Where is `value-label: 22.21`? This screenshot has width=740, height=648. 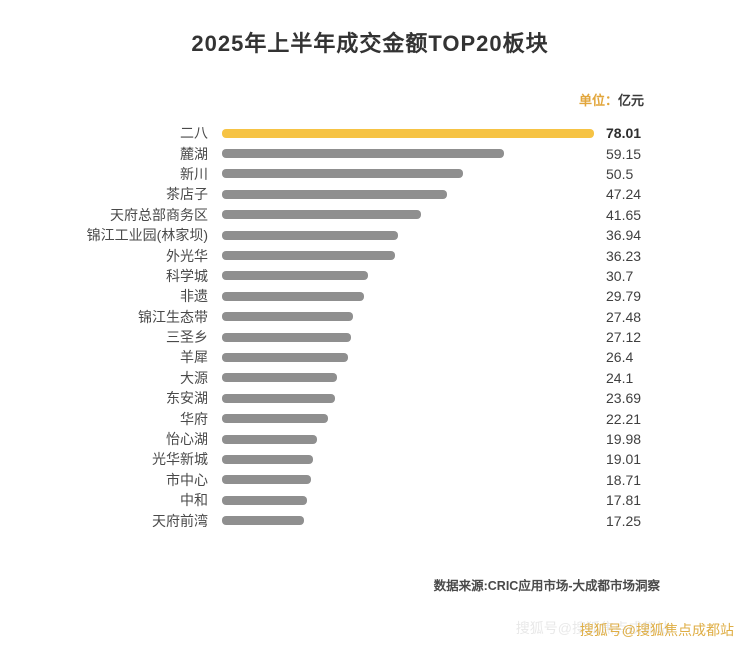
value-label: 22.21 is located at coordinates (624, 418).